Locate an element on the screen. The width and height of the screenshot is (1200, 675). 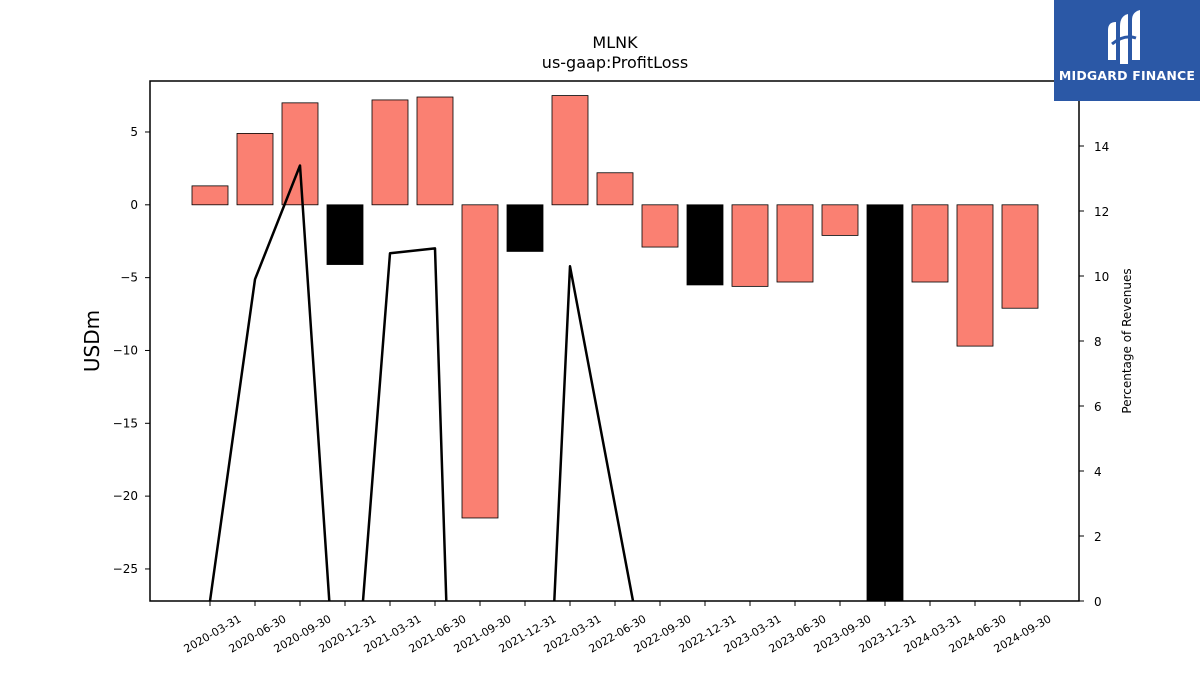
midgard-logo-icon is located at coordinates (1124, 37).